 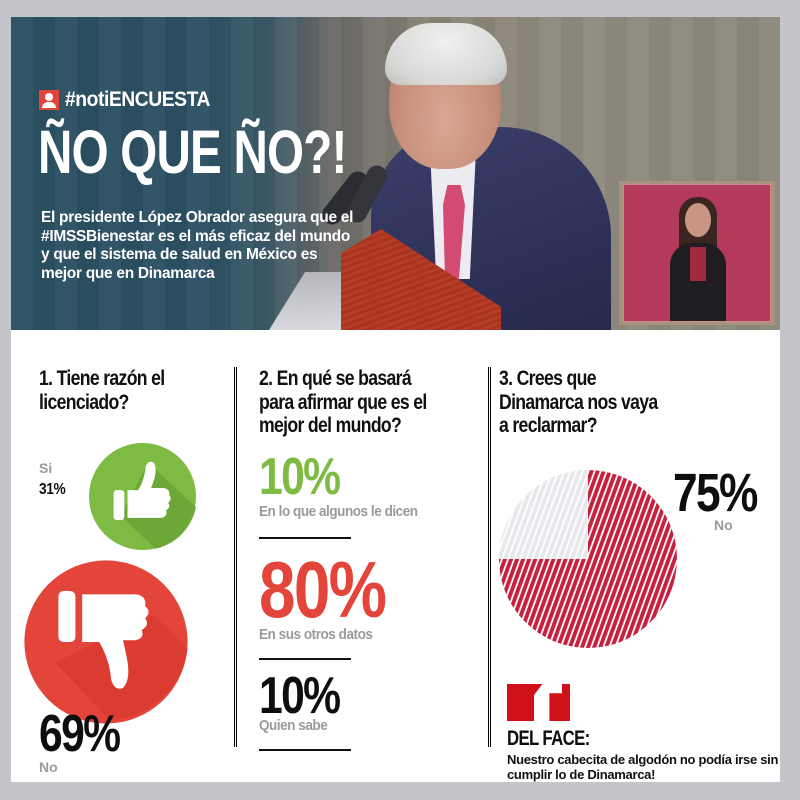 What do you see at coordinates (316, 634) in the screenshot?
I see `answer-label: En sus otros datos` at bounding box center [316, 634].